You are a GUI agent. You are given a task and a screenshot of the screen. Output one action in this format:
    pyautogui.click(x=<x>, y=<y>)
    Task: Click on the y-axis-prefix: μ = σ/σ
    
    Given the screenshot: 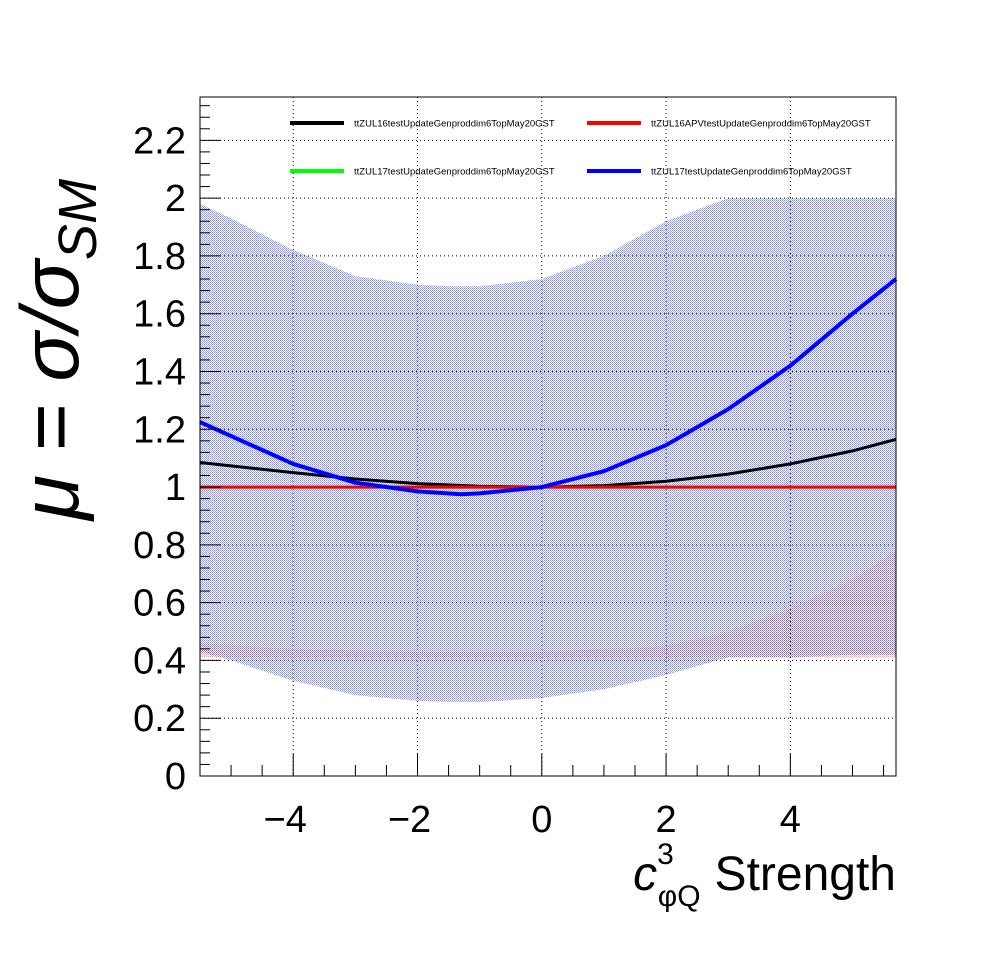 What is the action you would take?
    pyautogui.click(x=50, y=389)
    